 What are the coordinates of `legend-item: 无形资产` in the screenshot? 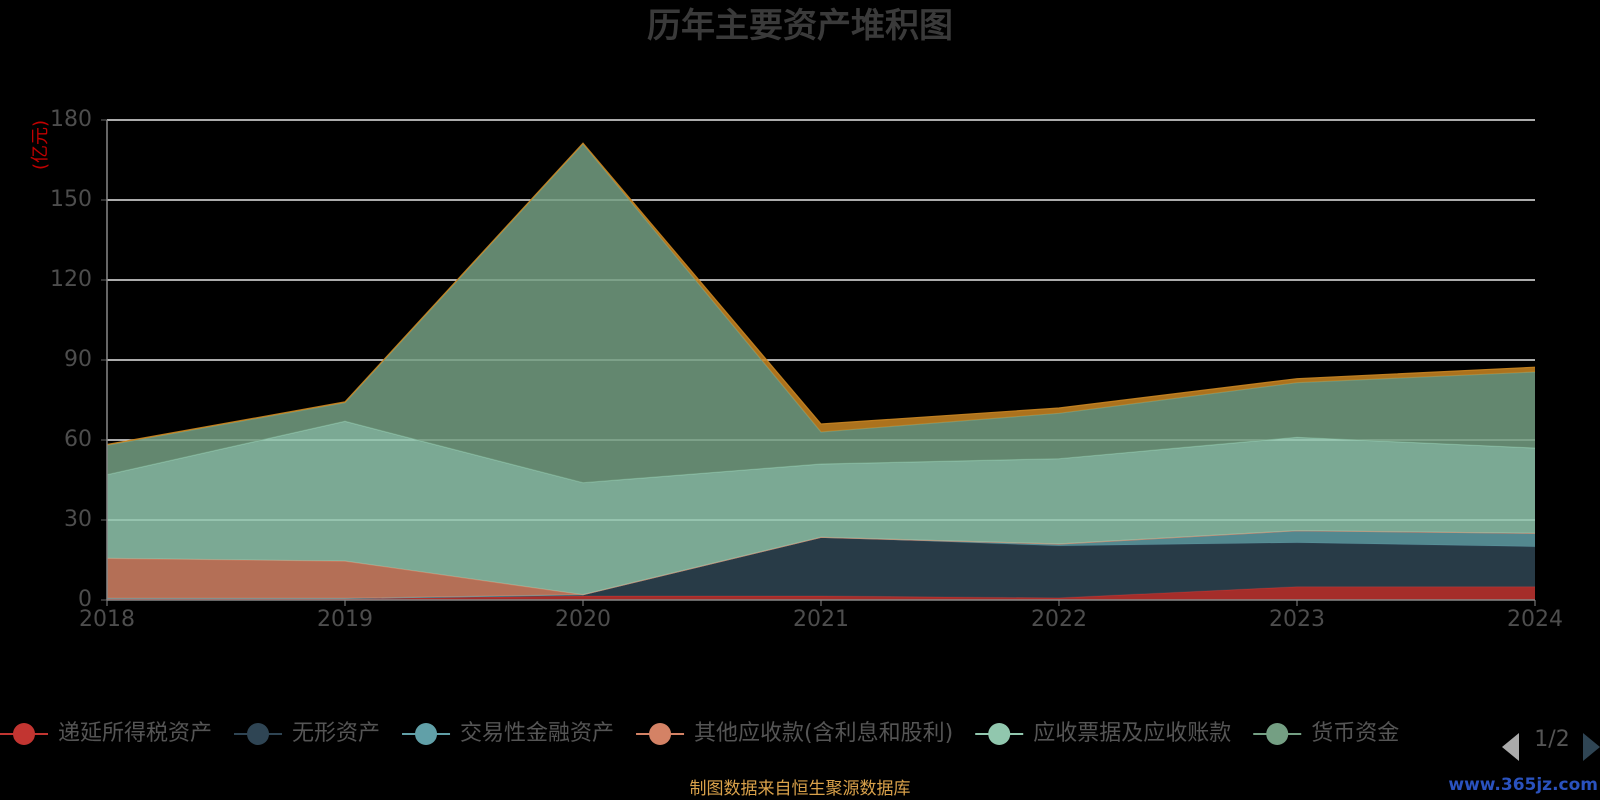 It's located at (307, 733).